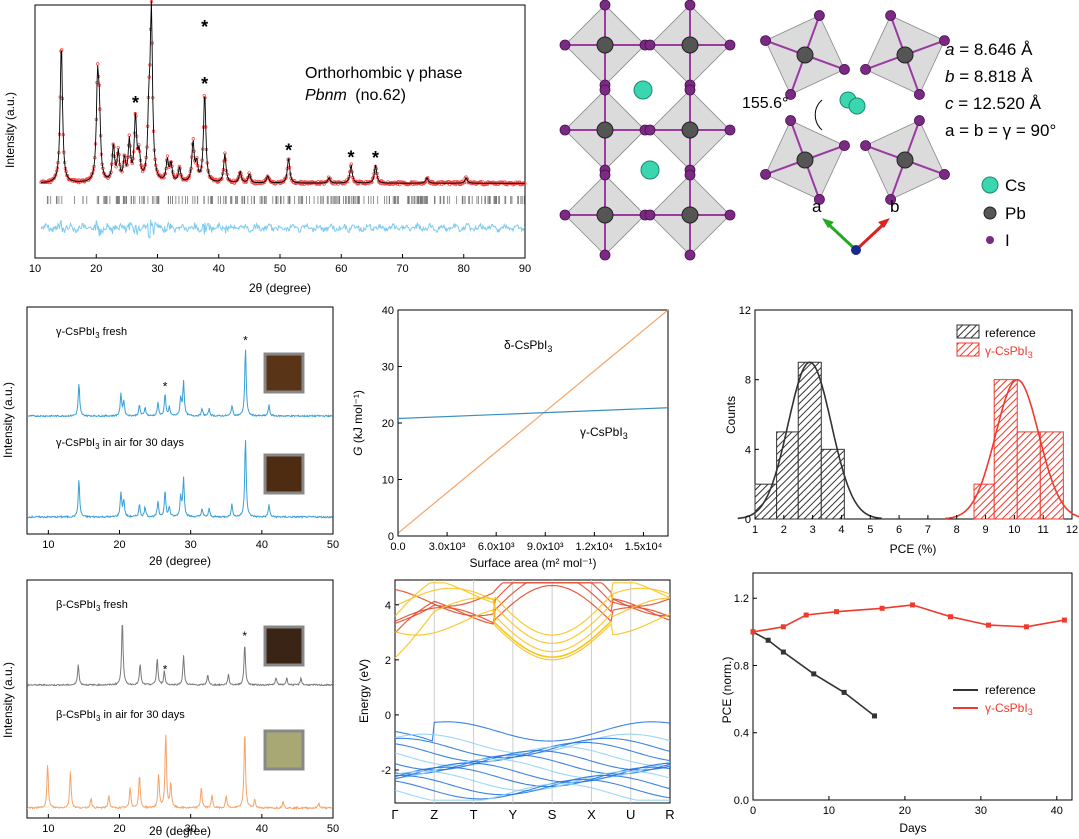  I want to click on angle-label: 155.6°, so click(765, 103).